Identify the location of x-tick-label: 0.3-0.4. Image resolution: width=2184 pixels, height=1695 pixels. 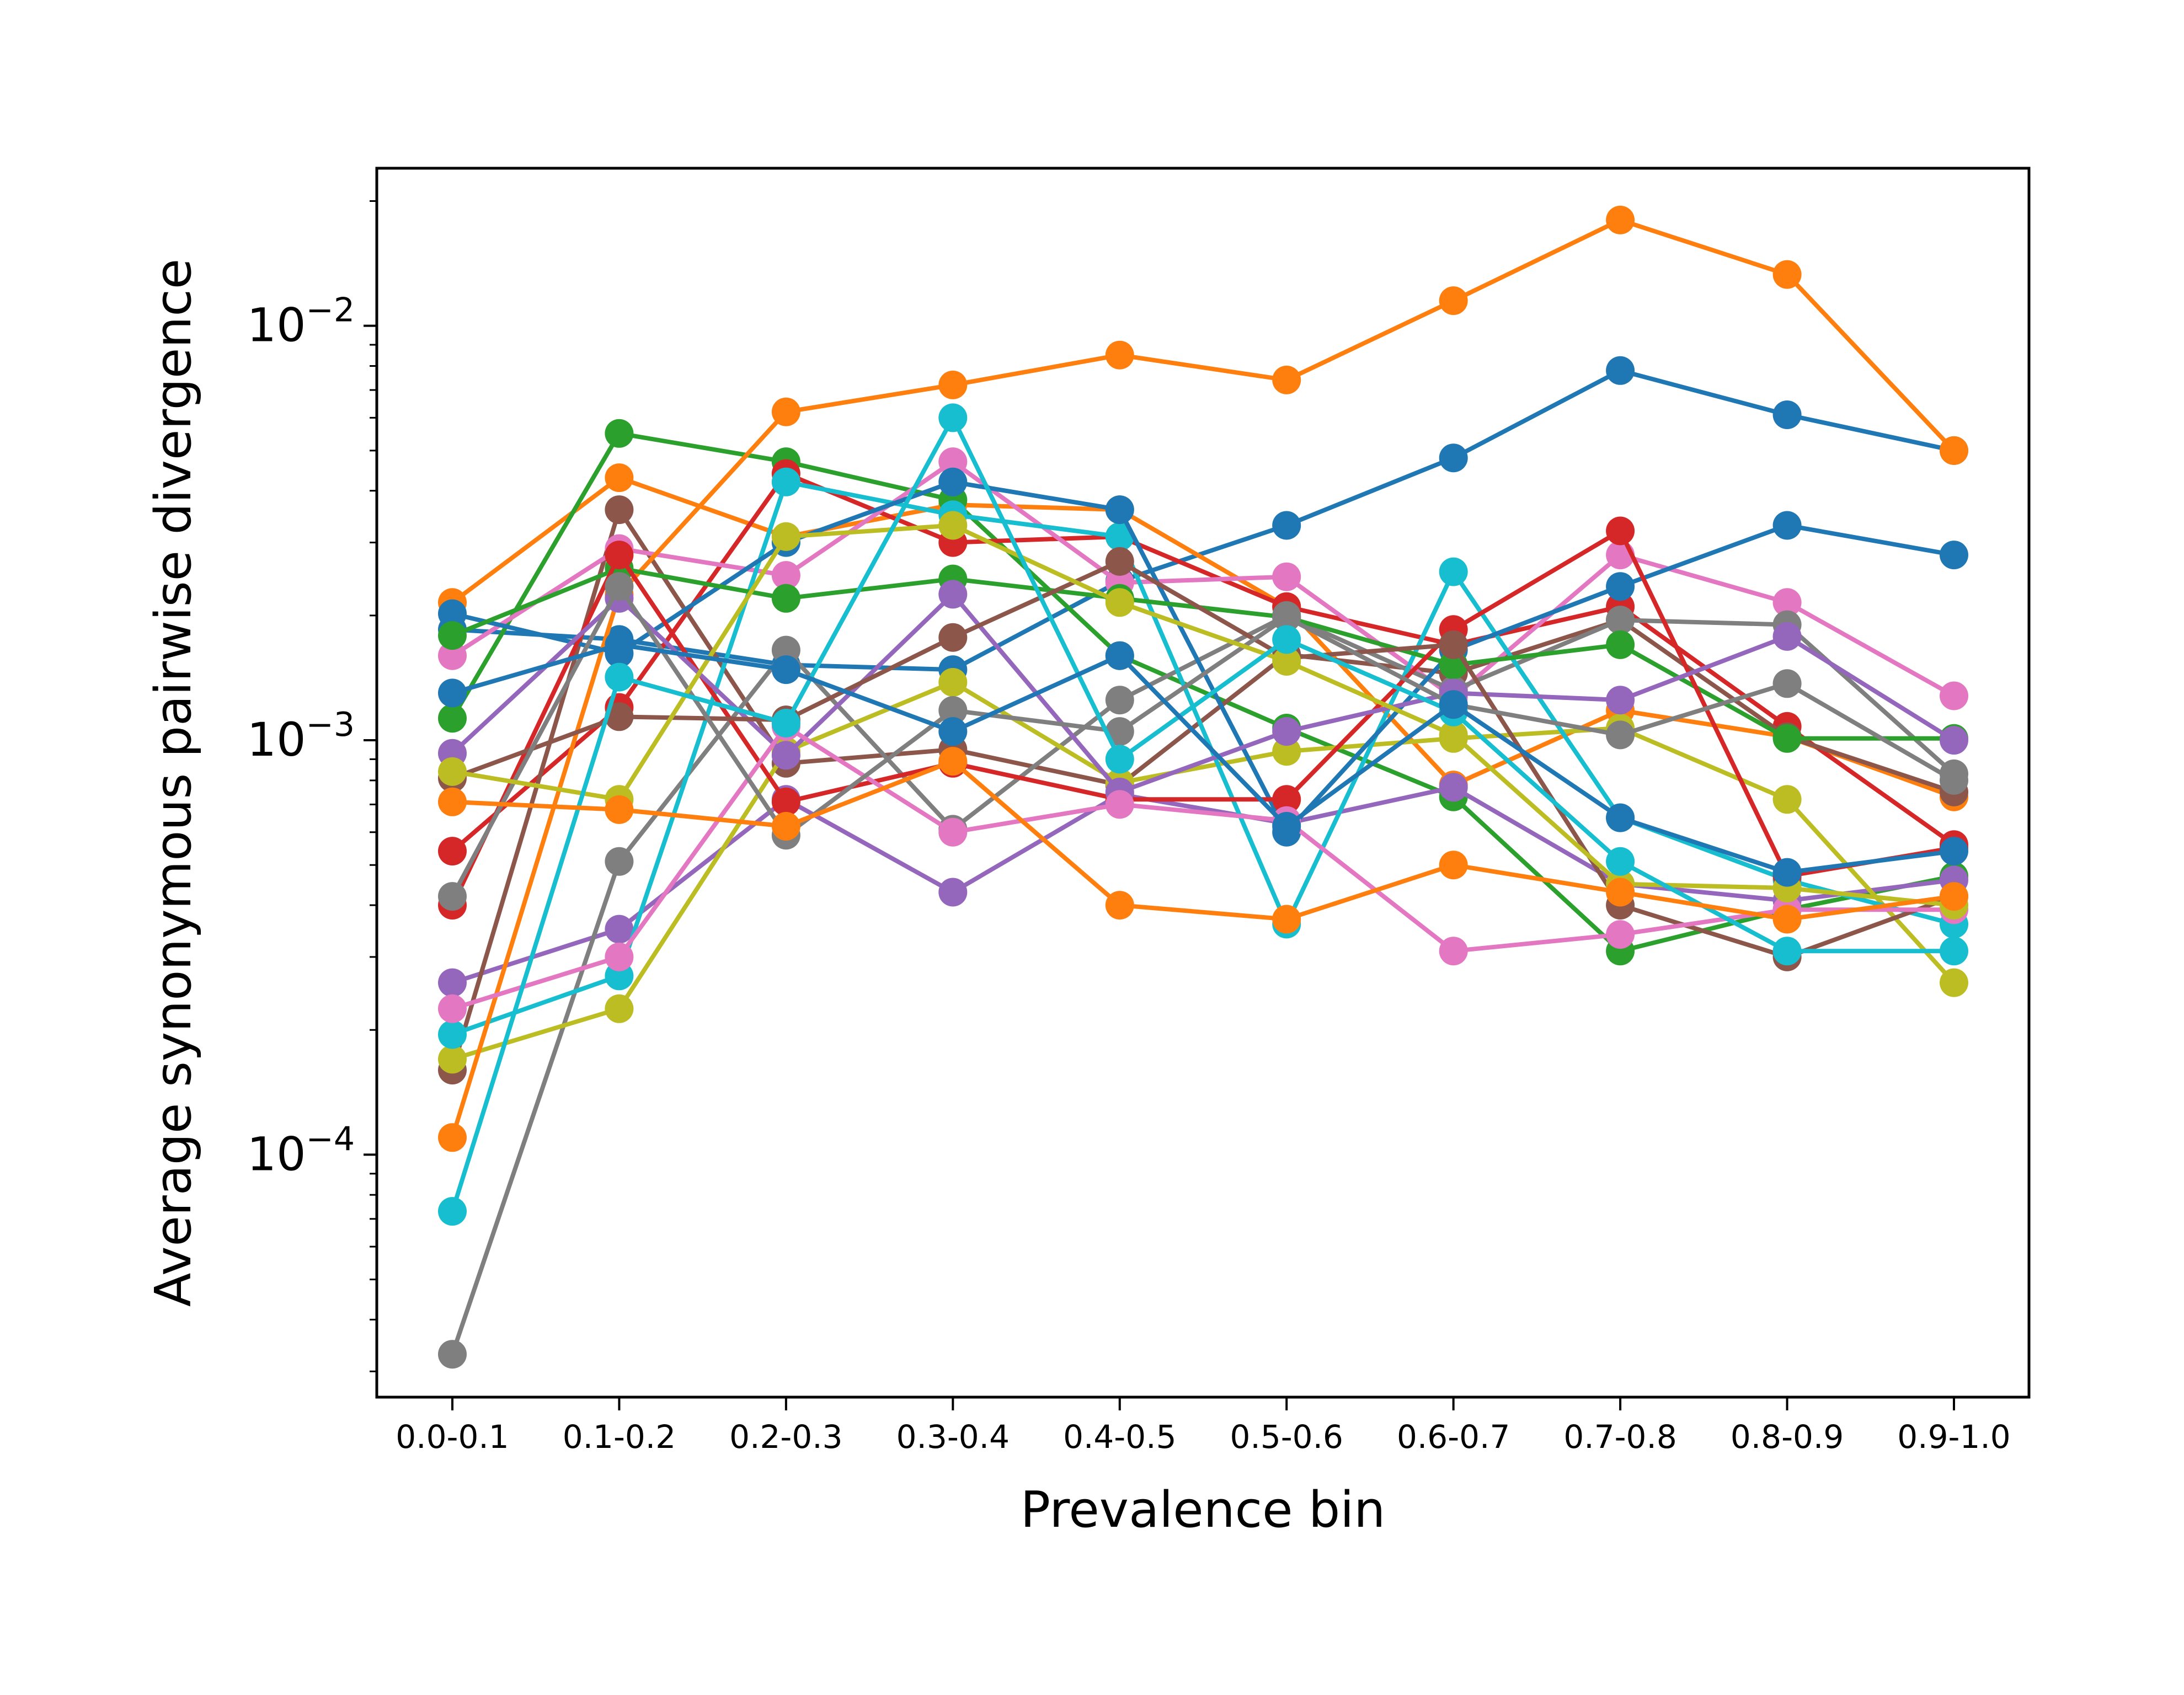
(953, 1437).